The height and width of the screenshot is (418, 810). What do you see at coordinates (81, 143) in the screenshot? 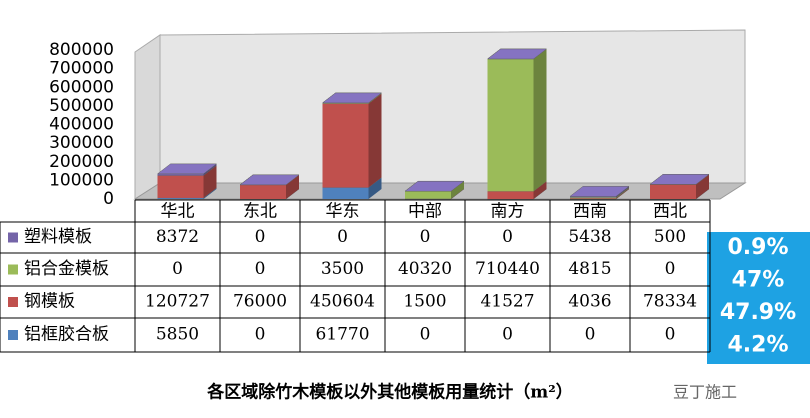
I see `y-tick-label: 300000` at bounding box center [81, 143].